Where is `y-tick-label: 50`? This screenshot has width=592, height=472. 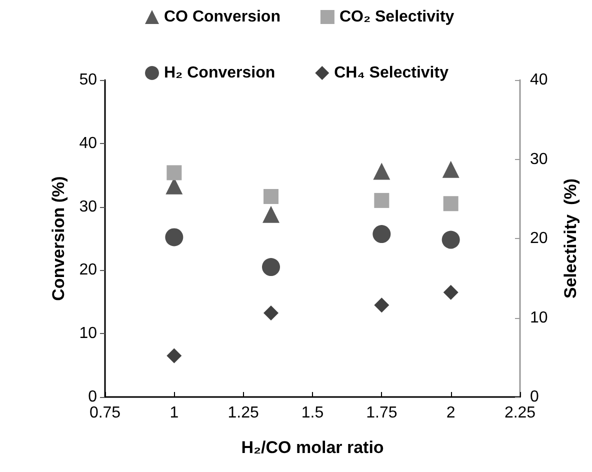
y-tick-label: 50 is located at coordinates (88, 80).